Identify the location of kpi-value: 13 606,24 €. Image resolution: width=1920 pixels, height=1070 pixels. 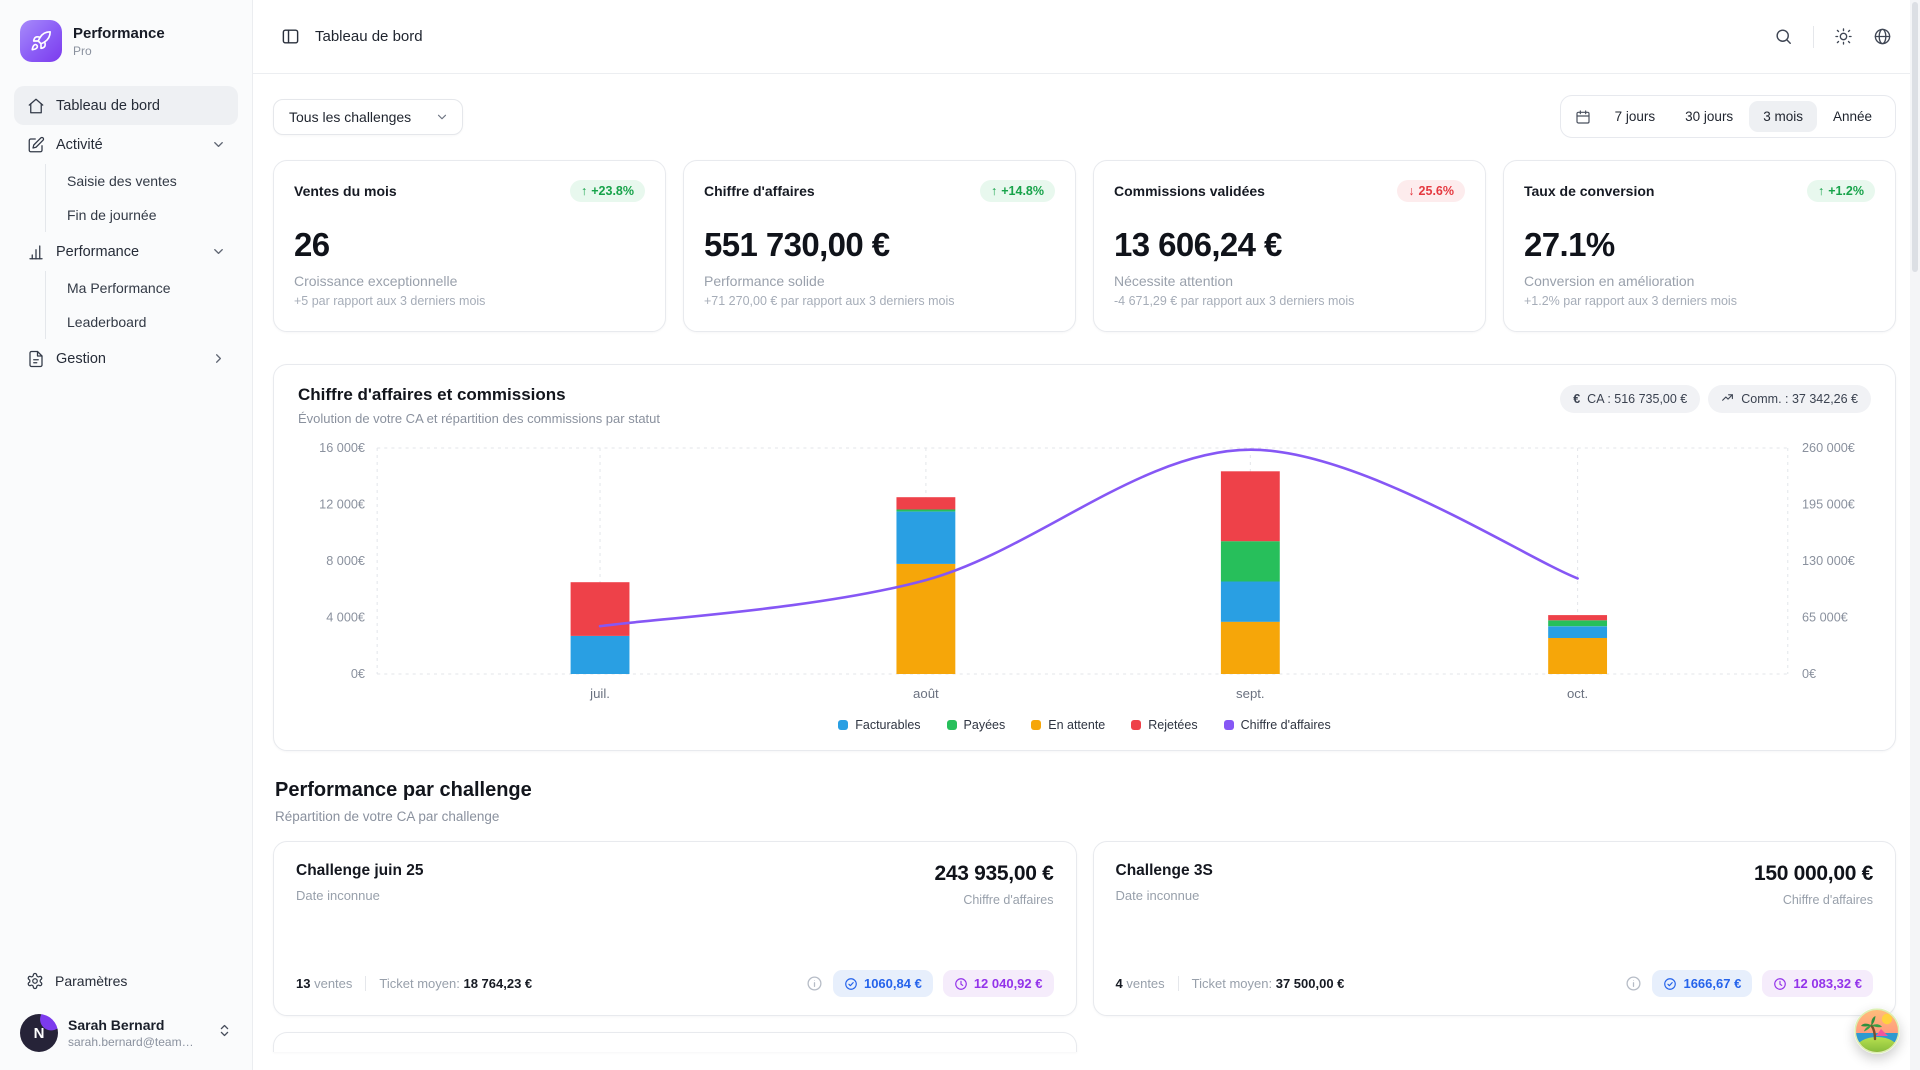
(1198, 244).